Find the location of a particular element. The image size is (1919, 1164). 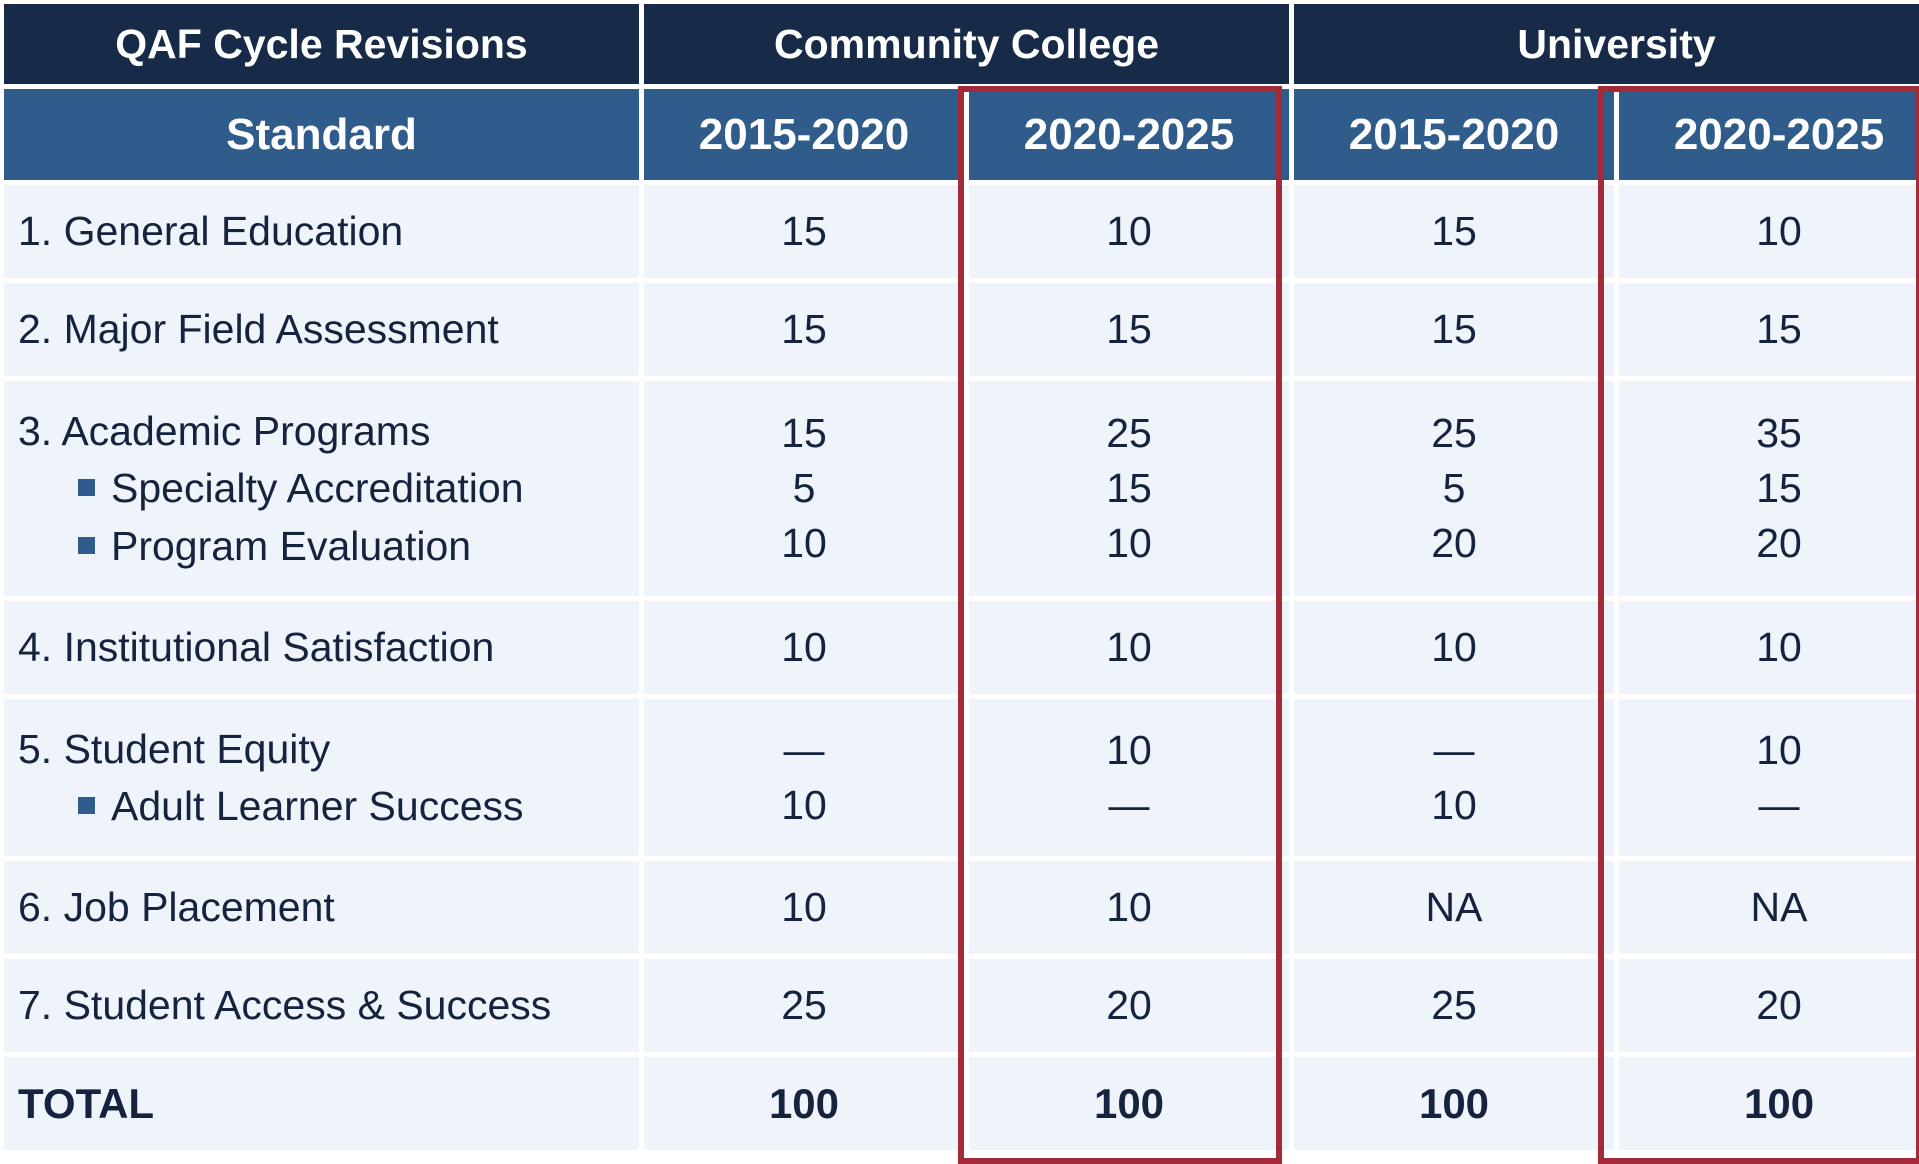

standard-label: 1. General Education is located at coordinates (321, 231).